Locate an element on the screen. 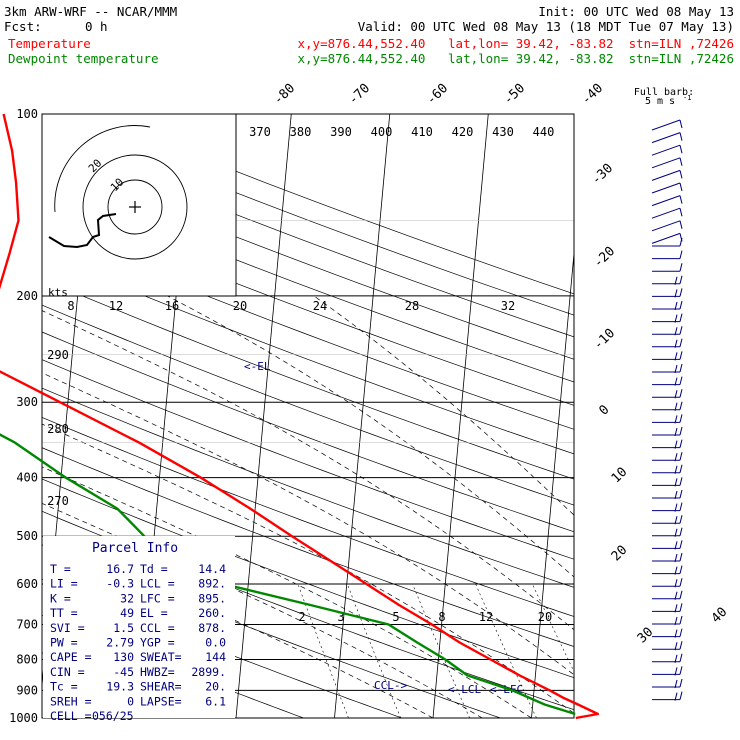  theta-label: 420 is located at coordinates (463, 132).